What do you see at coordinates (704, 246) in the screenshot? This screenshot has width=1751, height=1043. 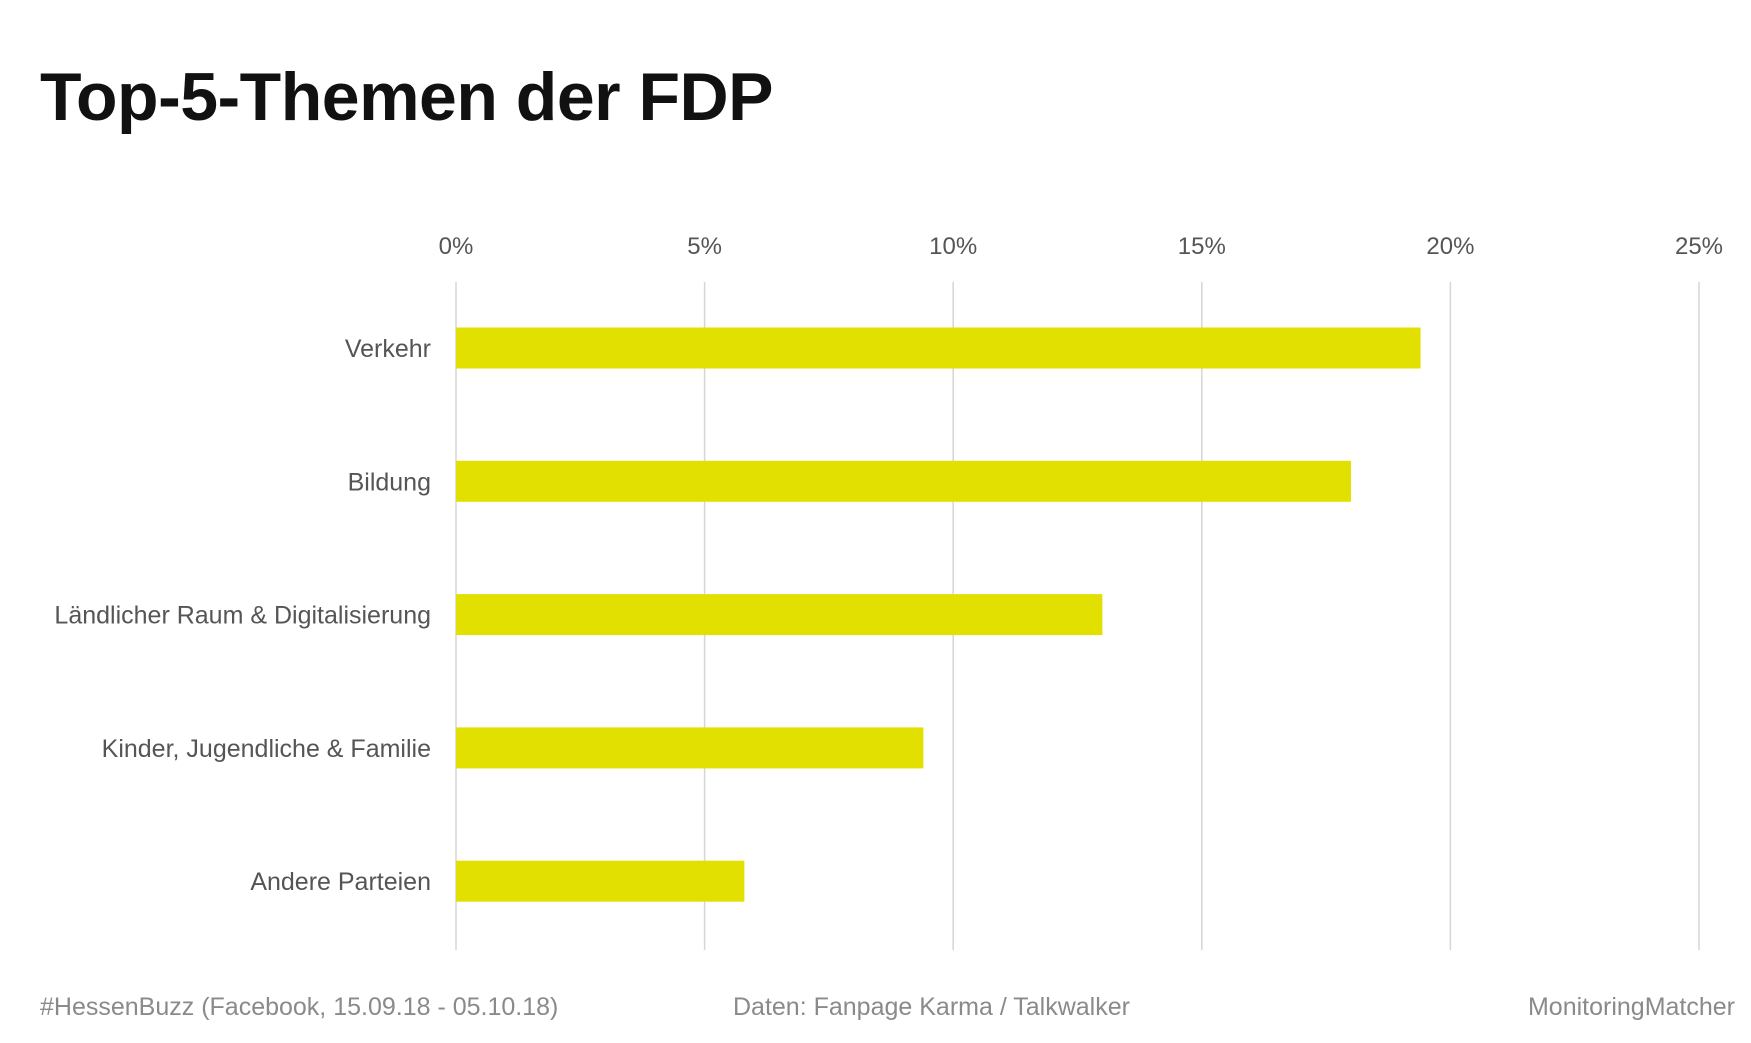 I see `x-tick-label: 5%` at bounding box center [704, 246].